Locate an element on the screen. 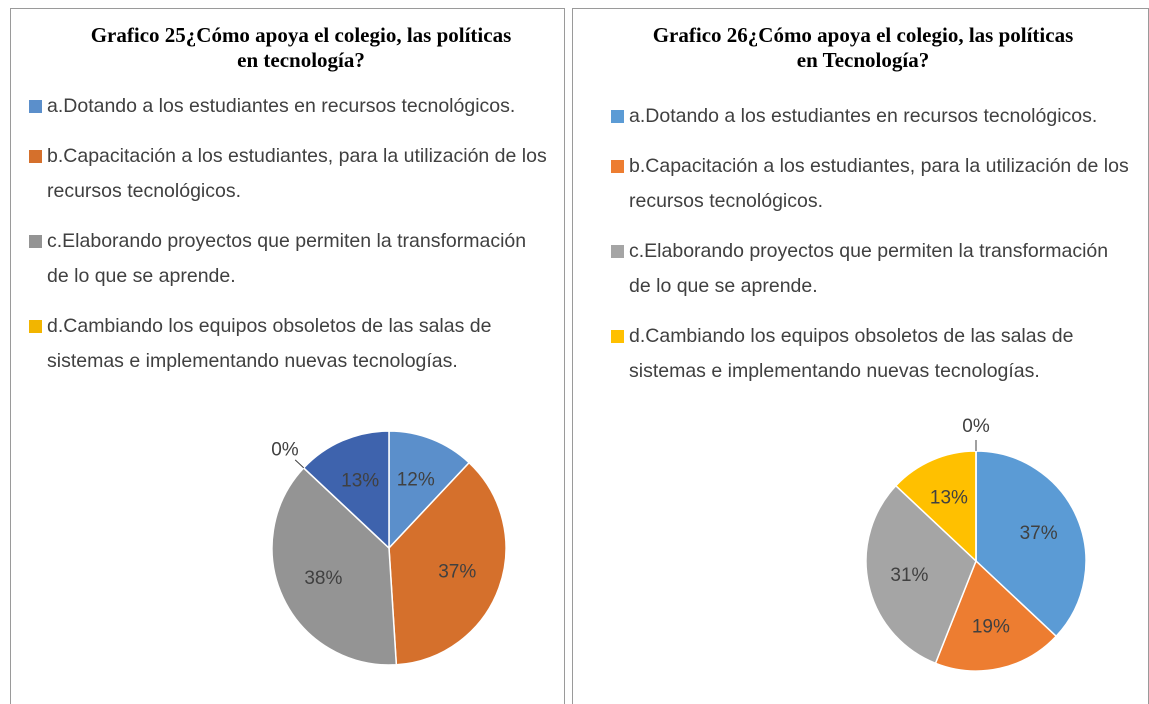  data-label: 31% is located at coordinates (909, 575).